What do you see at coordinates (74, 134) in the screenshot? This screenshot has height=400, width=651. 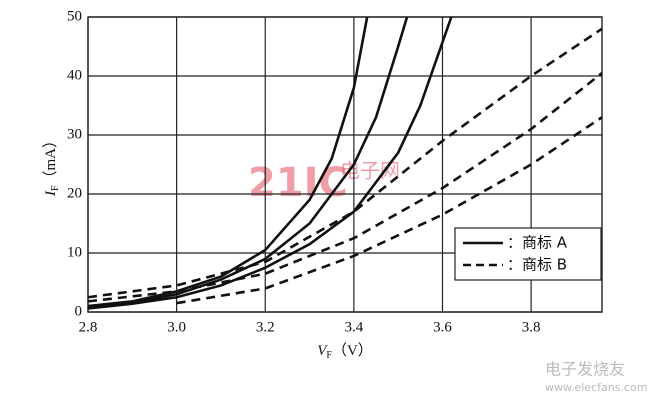 I see `y-tick-label: 30` at bounding box center [74, 134].